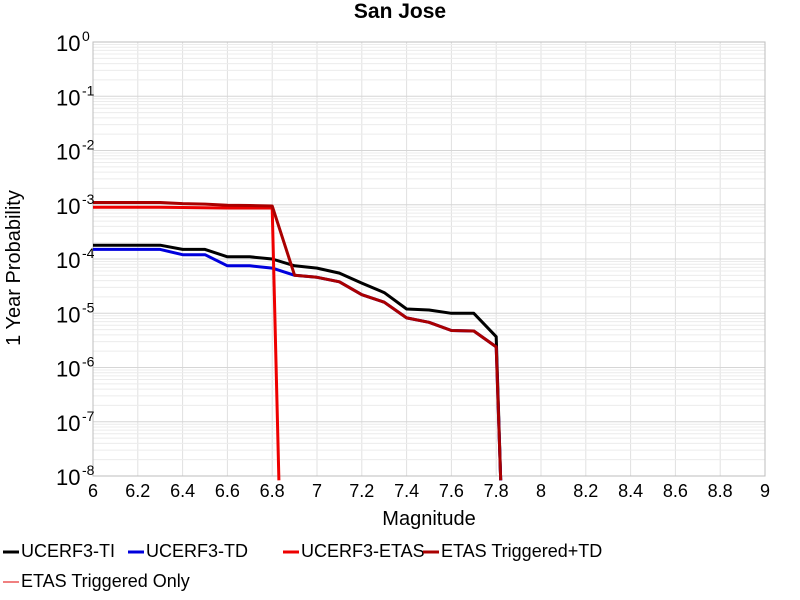 Image resolution: width=800 pixels, height=600 pixels. What do you see at coordinates (451, 491) in the screenshot?
I see `x-tick-label: 7.6` at bounding box center [451, 491].